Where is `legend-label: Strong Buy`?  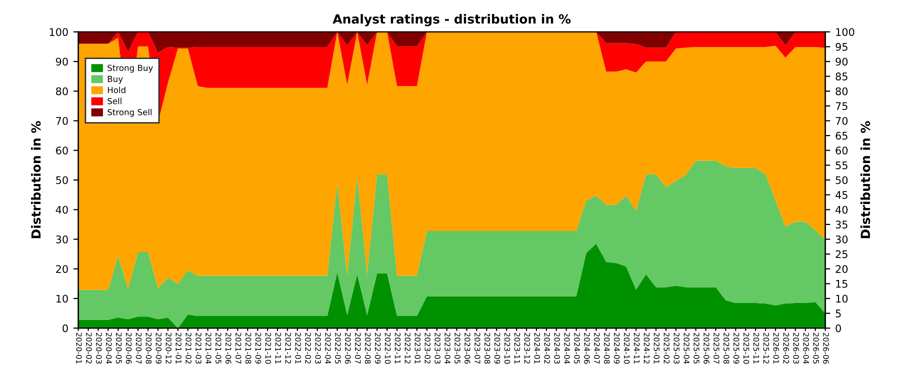 legend-label: Strong Buy is located at coordinates (130, 68).